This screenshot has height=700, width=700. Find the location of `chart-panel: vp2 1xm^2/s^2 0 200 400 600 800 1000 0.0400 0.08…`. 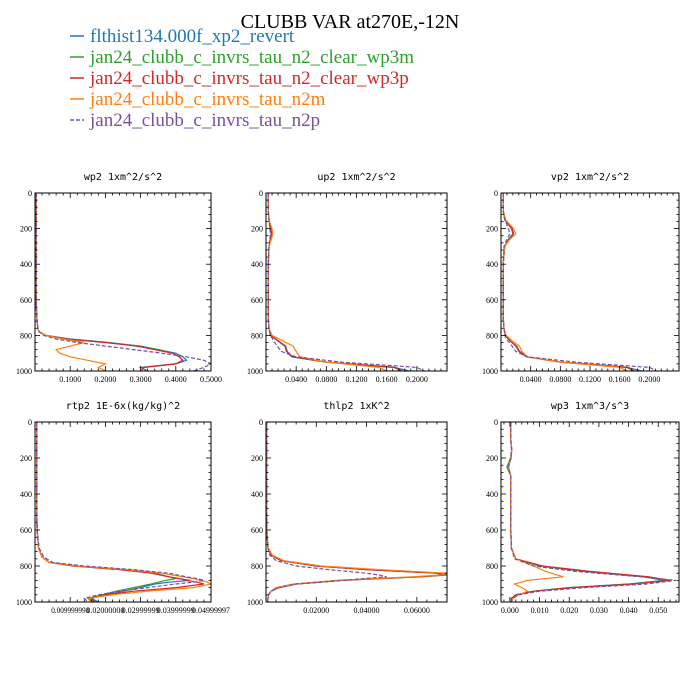

chart-panel: vp2 1xm^2/s^2 0 200 400 600 800 1000 0.0400 0.08… is located at coordinates (581, 278).